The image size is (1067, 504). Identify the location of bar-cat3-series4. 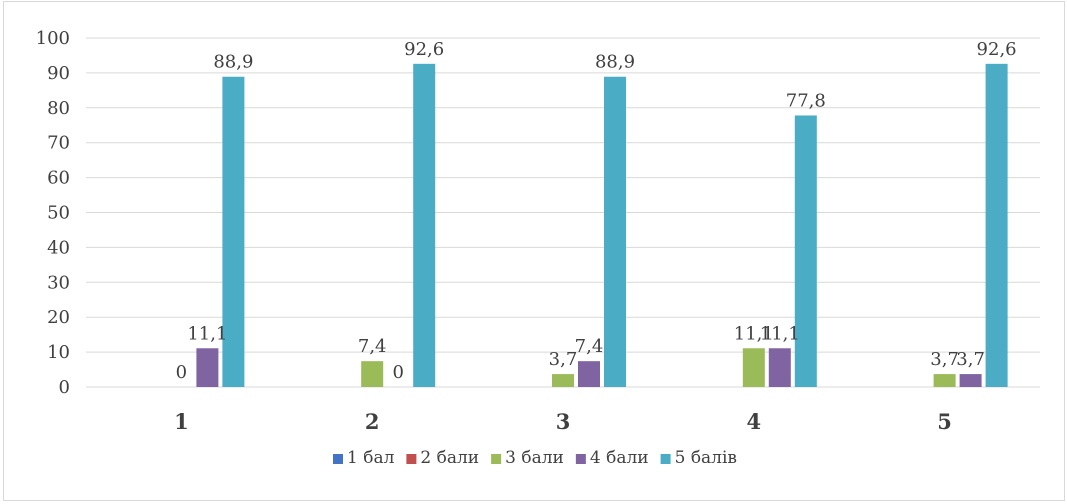
(589, 374).